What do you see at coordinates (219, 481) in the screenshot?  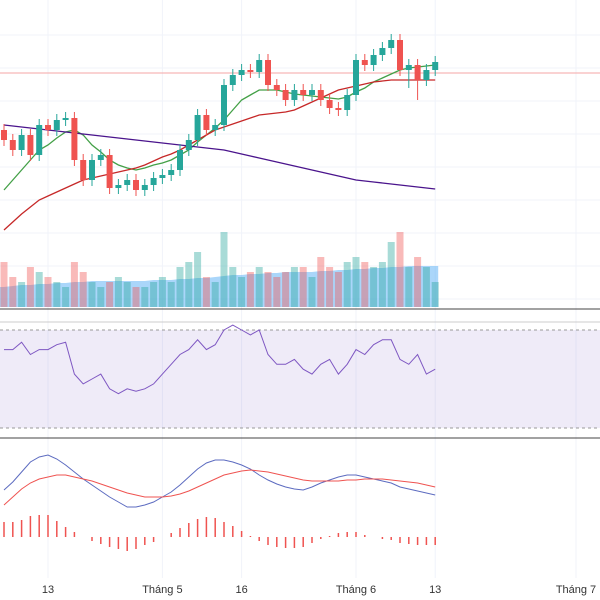 I see `macd-line` at bounding box center [219, 481].